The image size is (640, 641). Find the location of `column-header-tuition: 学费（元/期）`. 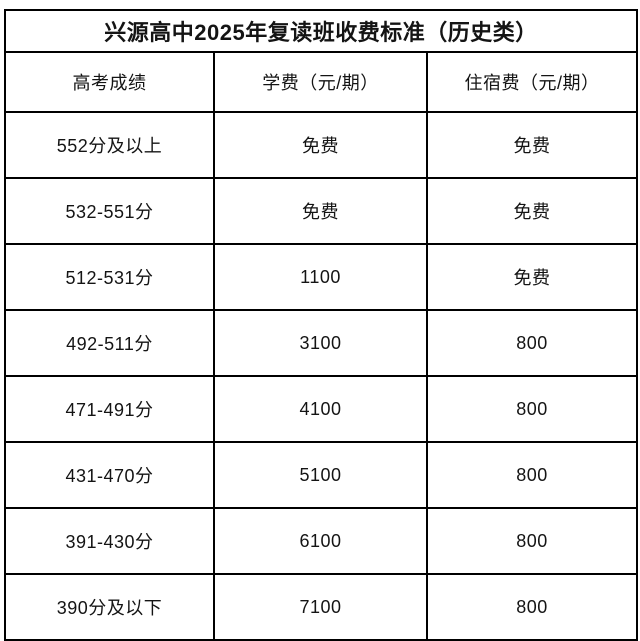

column-header-tuition: 学费（元/期） is located at coordinates (320, 82).